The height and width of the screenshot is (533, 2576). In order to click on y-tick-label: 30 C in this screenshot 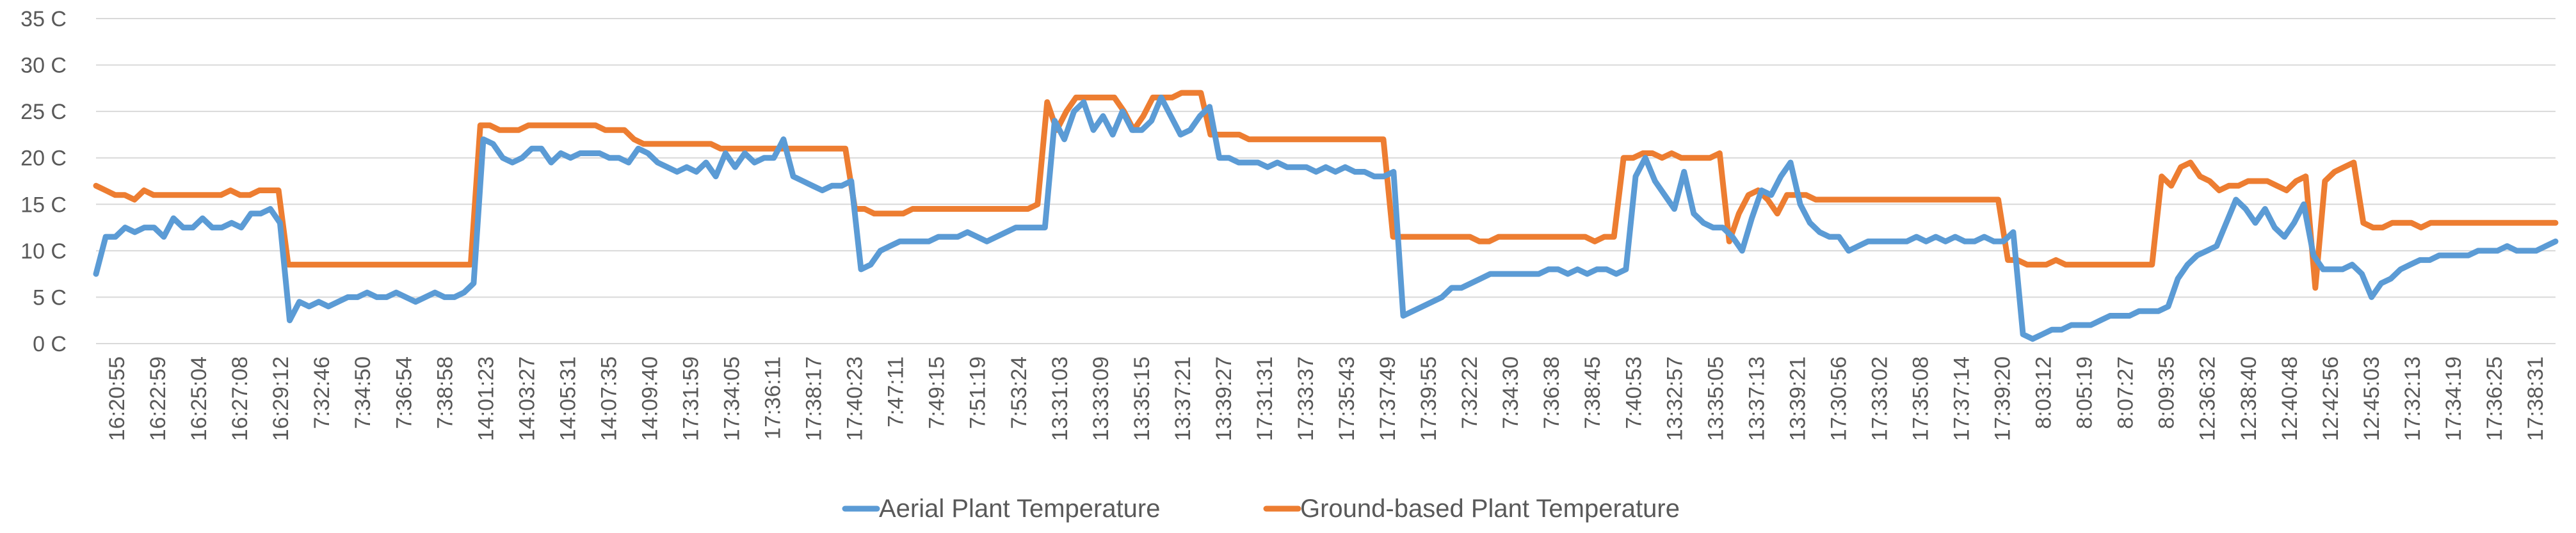, I will do `click(43, 66)`.